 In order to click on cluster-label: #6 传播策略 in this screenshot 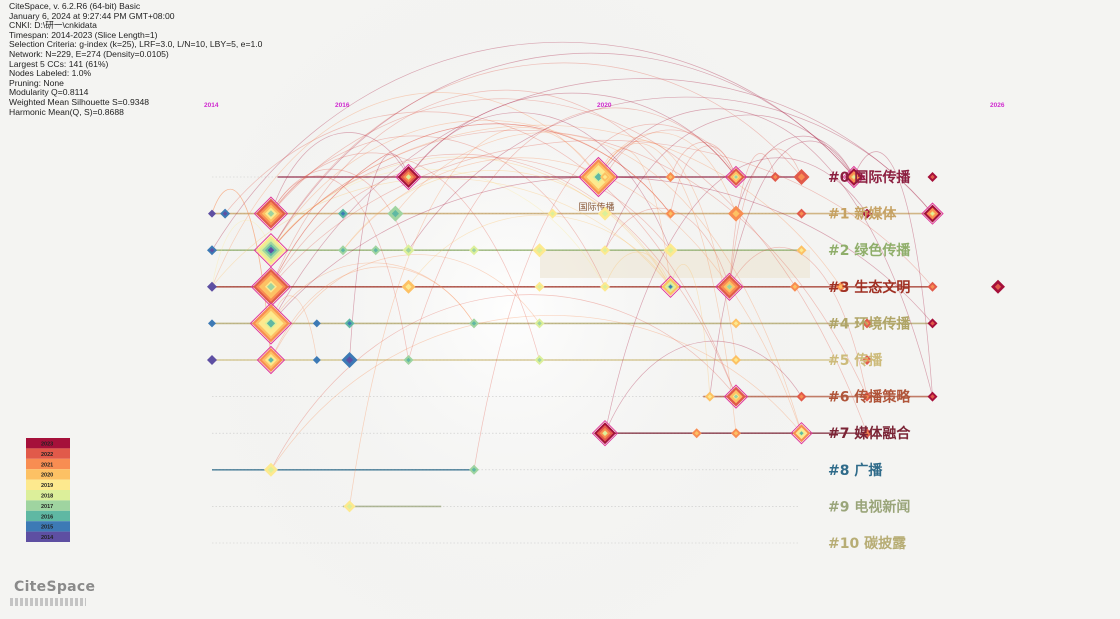, I will do `click(869, 397)`.